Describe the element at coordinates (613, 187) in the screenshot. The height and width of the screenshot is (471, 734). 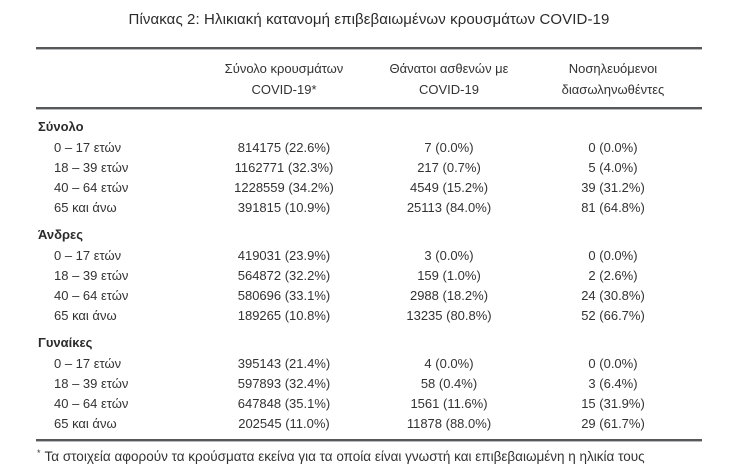
I see `intubated-cell: 39 (31.2%)` at that location.